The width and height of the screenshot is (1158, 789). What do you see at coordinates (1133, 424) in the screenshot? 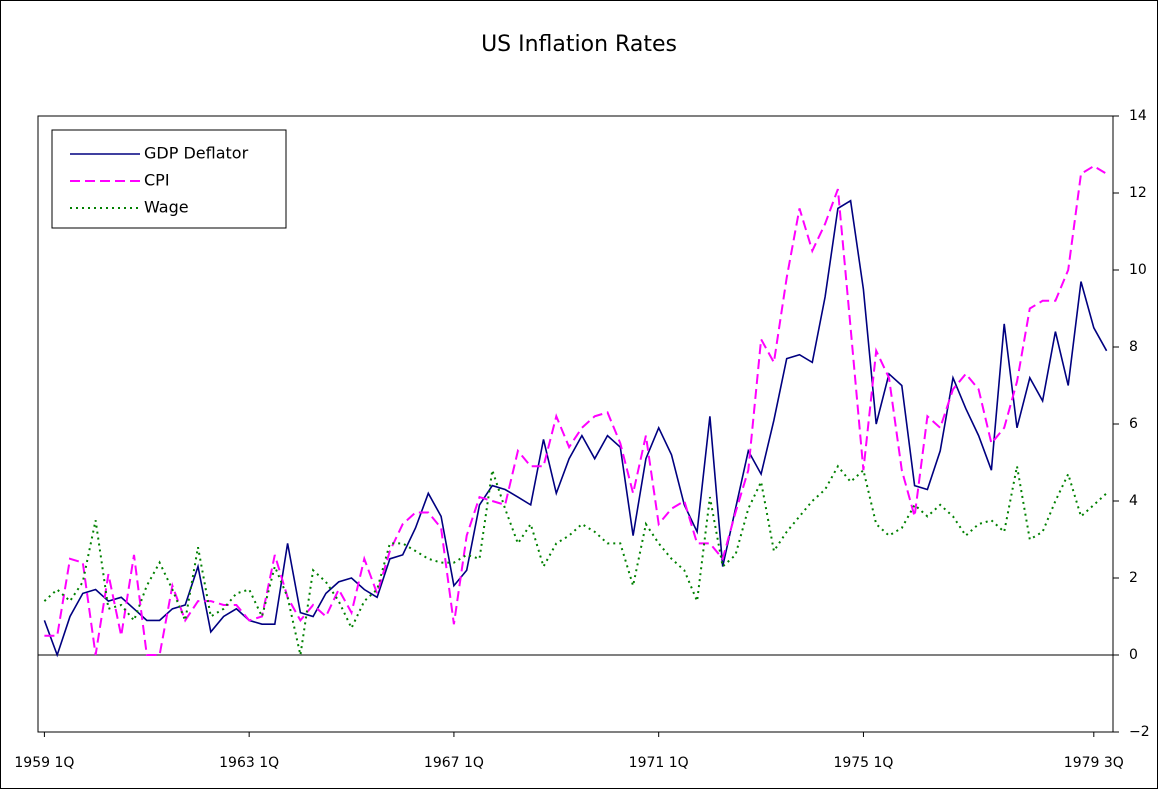
I see `y-tick-label: 6` at bounding box center [1133, 424].